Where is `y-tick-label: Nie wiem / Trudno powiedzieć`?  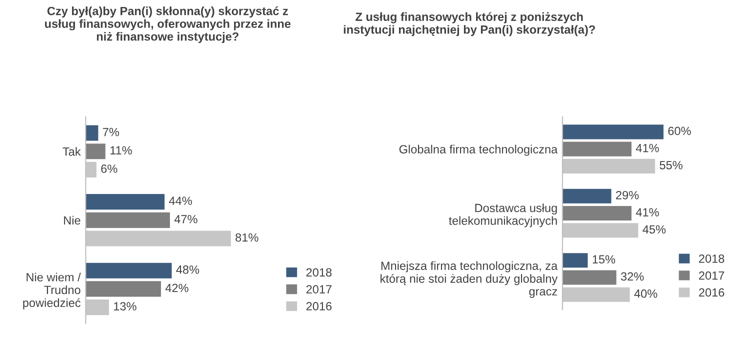
y-tick-label: Nie wiem / Trudno powiedzieć is located at coordinates (52, 291).